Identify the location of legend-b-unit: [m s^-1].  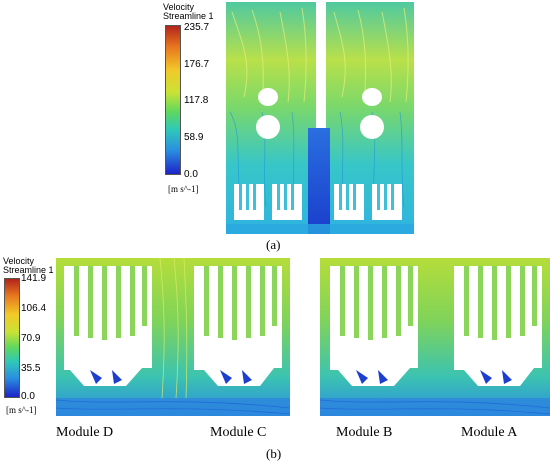
(21, 410).